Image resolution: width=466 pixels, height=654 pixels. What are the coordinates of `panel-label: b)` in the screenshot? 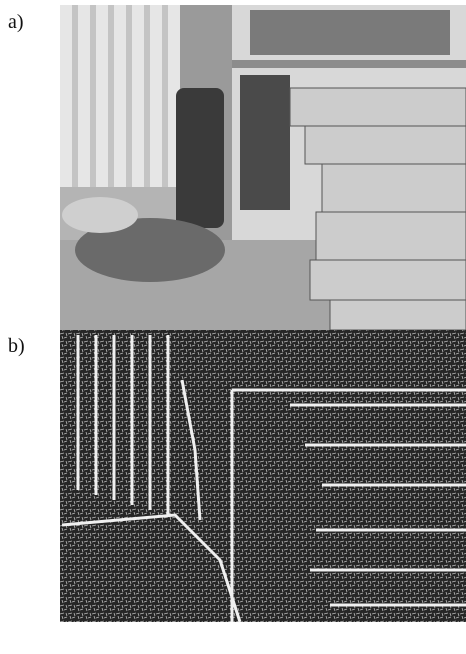 It's located at (16, 346).